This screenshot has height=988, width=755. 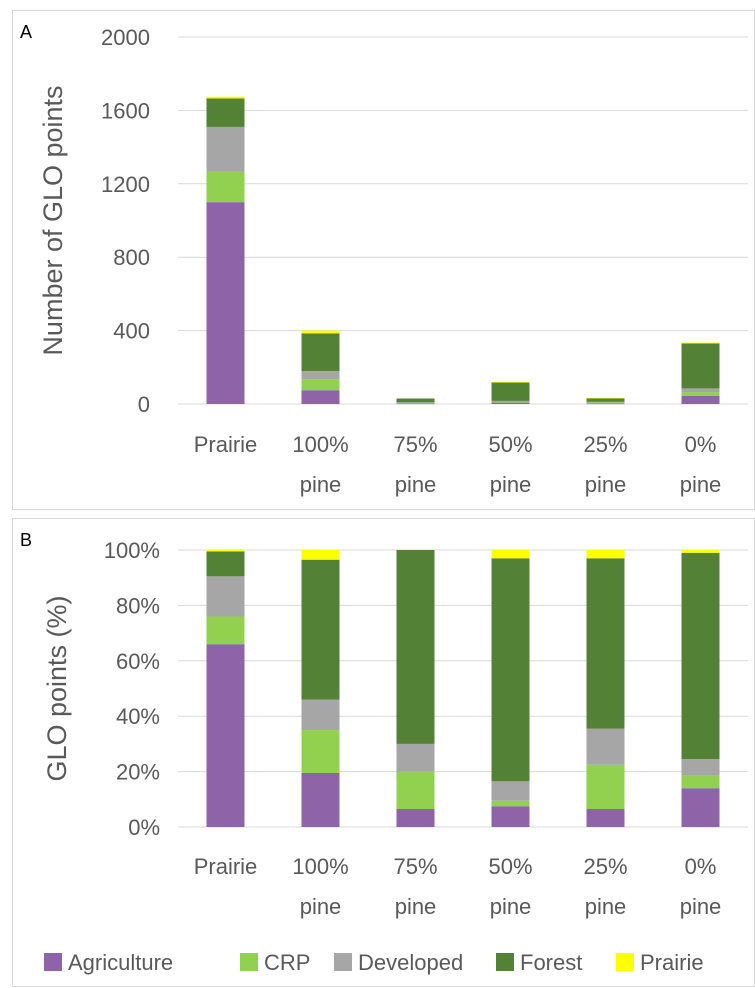 What do you see at coordinates (125, 110) in the screenshot?
I see `y-tick-label: 1600` at bounding box center [125, 110].